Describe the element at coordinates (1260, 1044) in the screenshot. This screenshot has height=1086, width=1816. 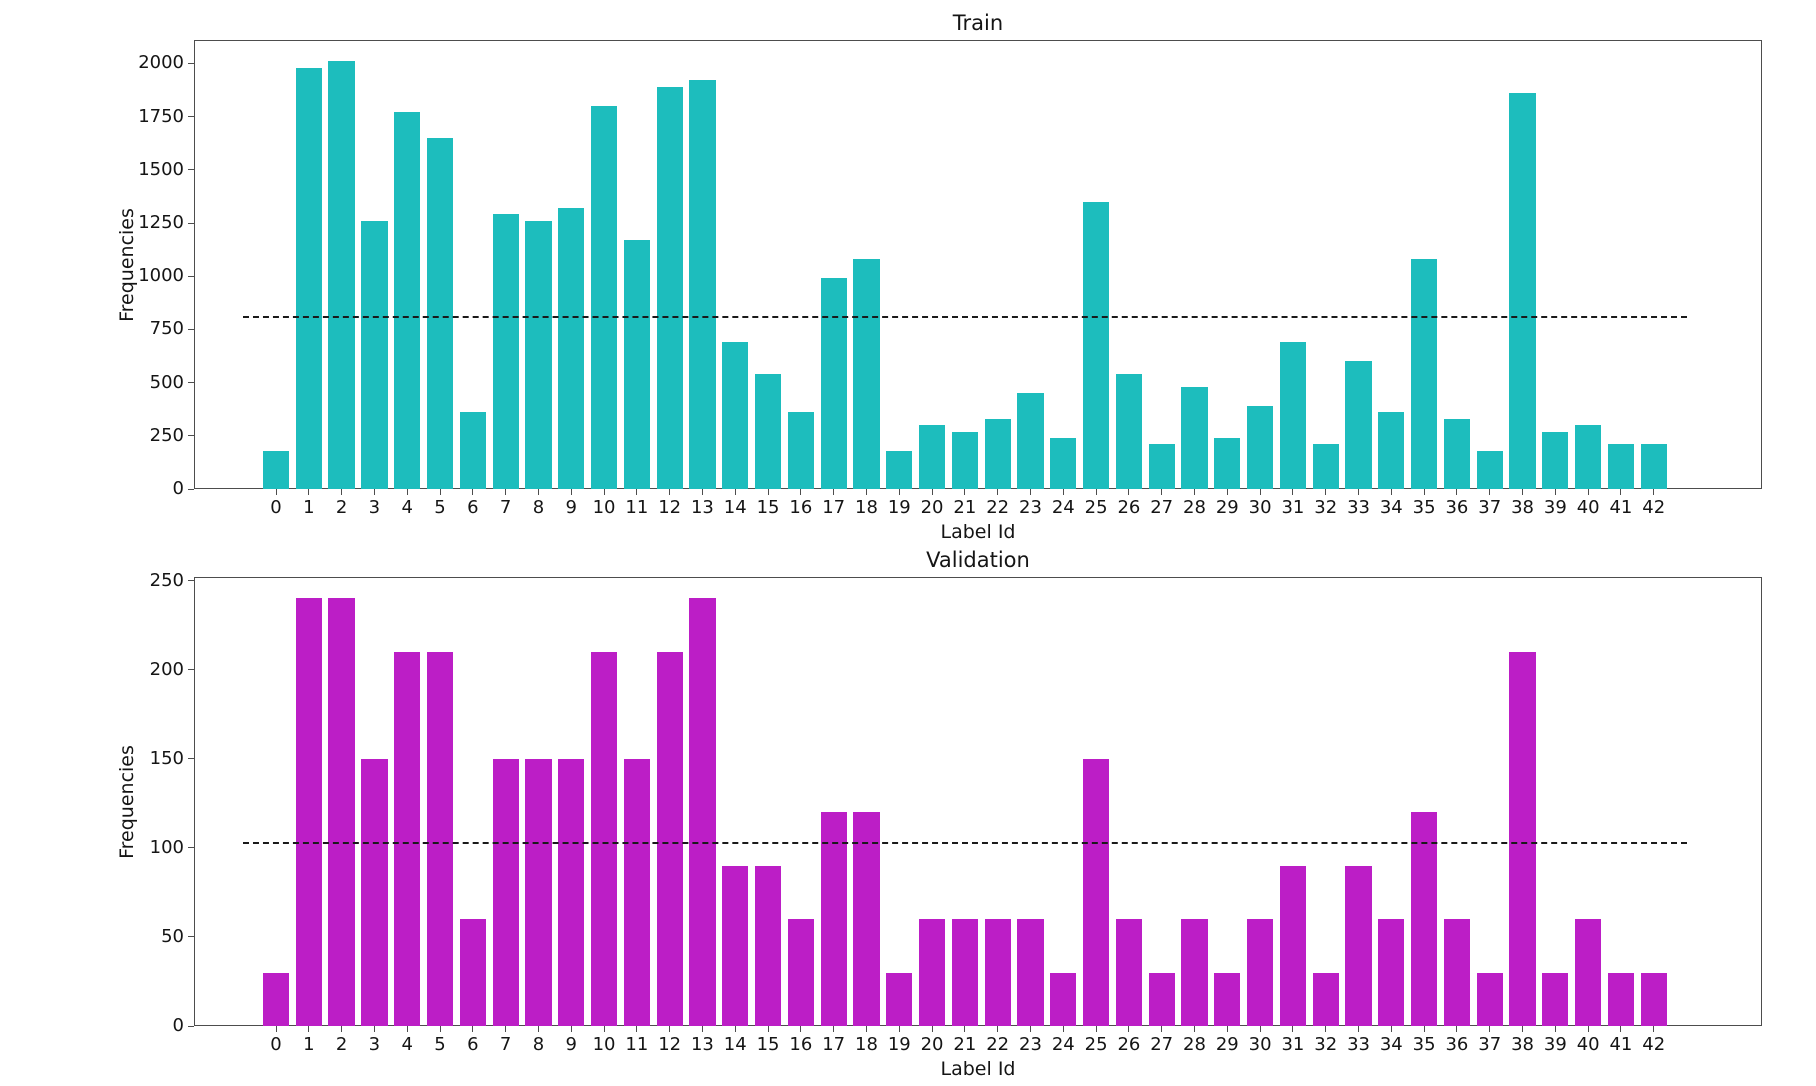
I see `x-tick-label: 30` at that location.